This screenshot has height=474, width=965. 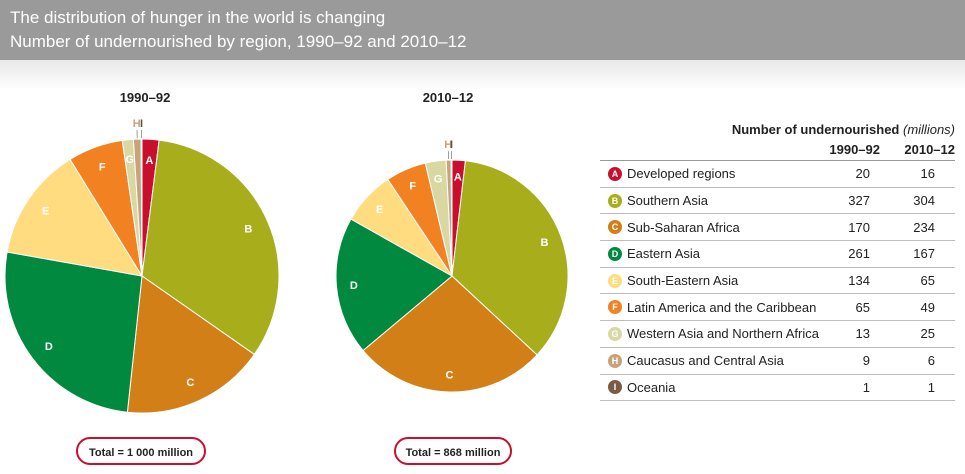 I want to click on pie-title-1990: 1990–92, so click(x=145, y=97).